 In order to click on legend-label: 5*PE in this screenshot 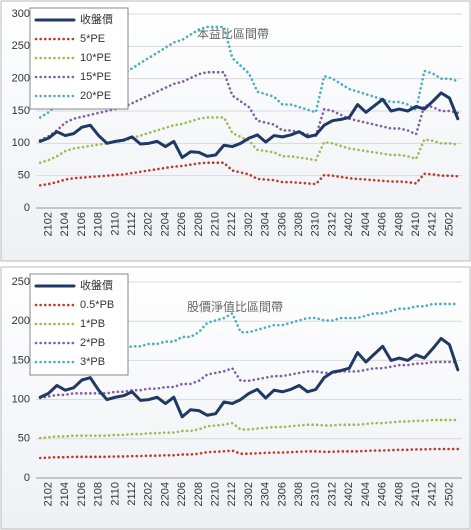, I will do `click(92, 39)`.